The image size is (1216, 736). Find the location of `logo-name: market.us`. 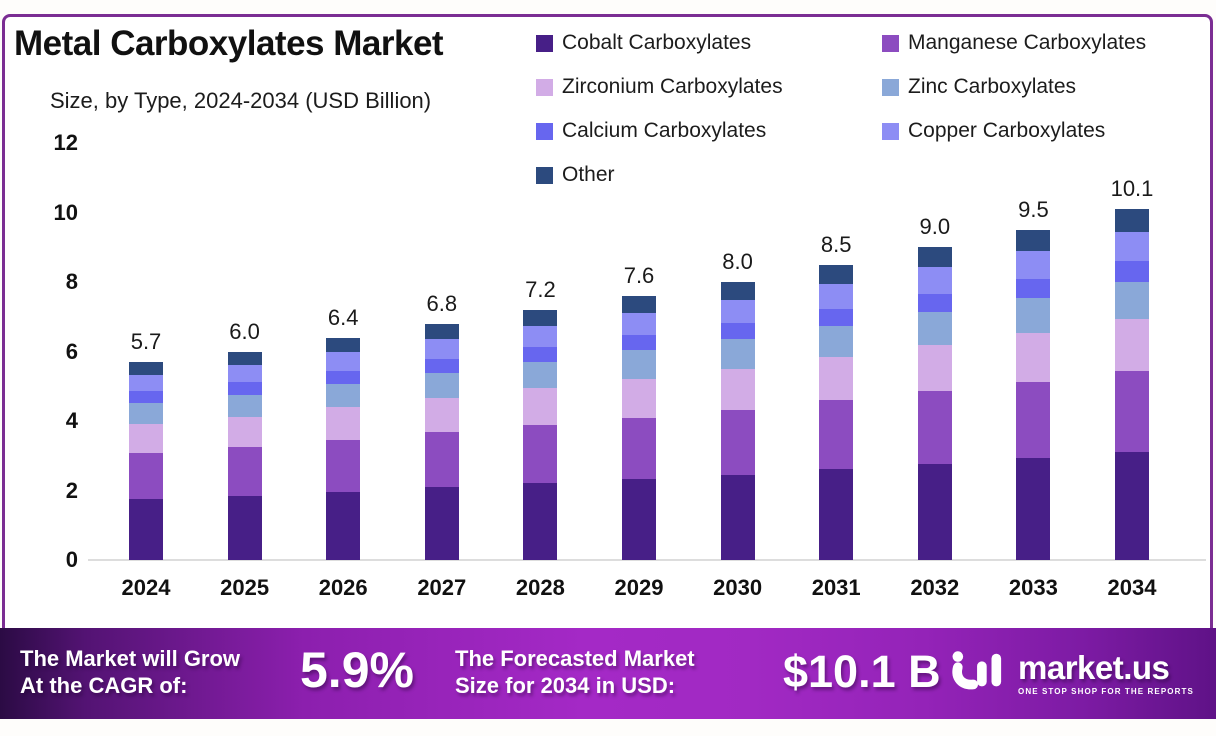

logo-name: market.us is located at coordinates (1094, 667).